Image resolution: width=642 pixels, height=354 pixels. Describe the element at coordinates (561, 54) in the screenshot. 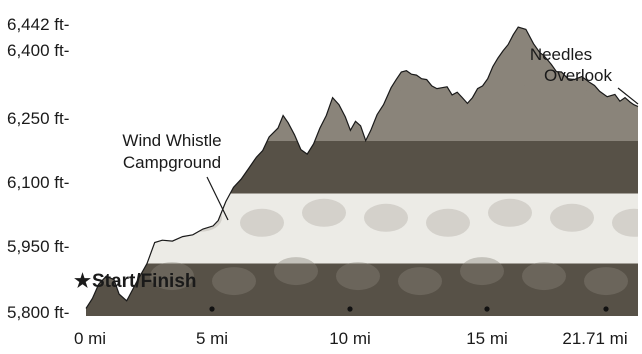

I see `needles-label-line1: Needles` at that location.